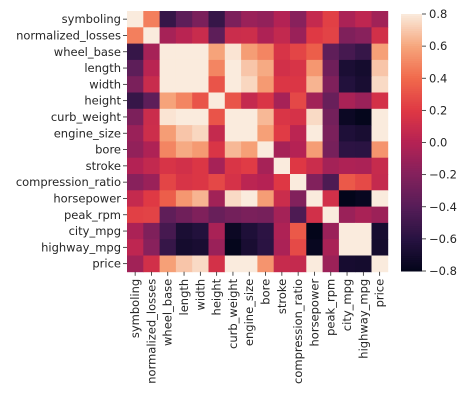 The width and height of the screenshot is (466, 400). I want to click on y-tick-label: wheel_base, so click(87, 52).